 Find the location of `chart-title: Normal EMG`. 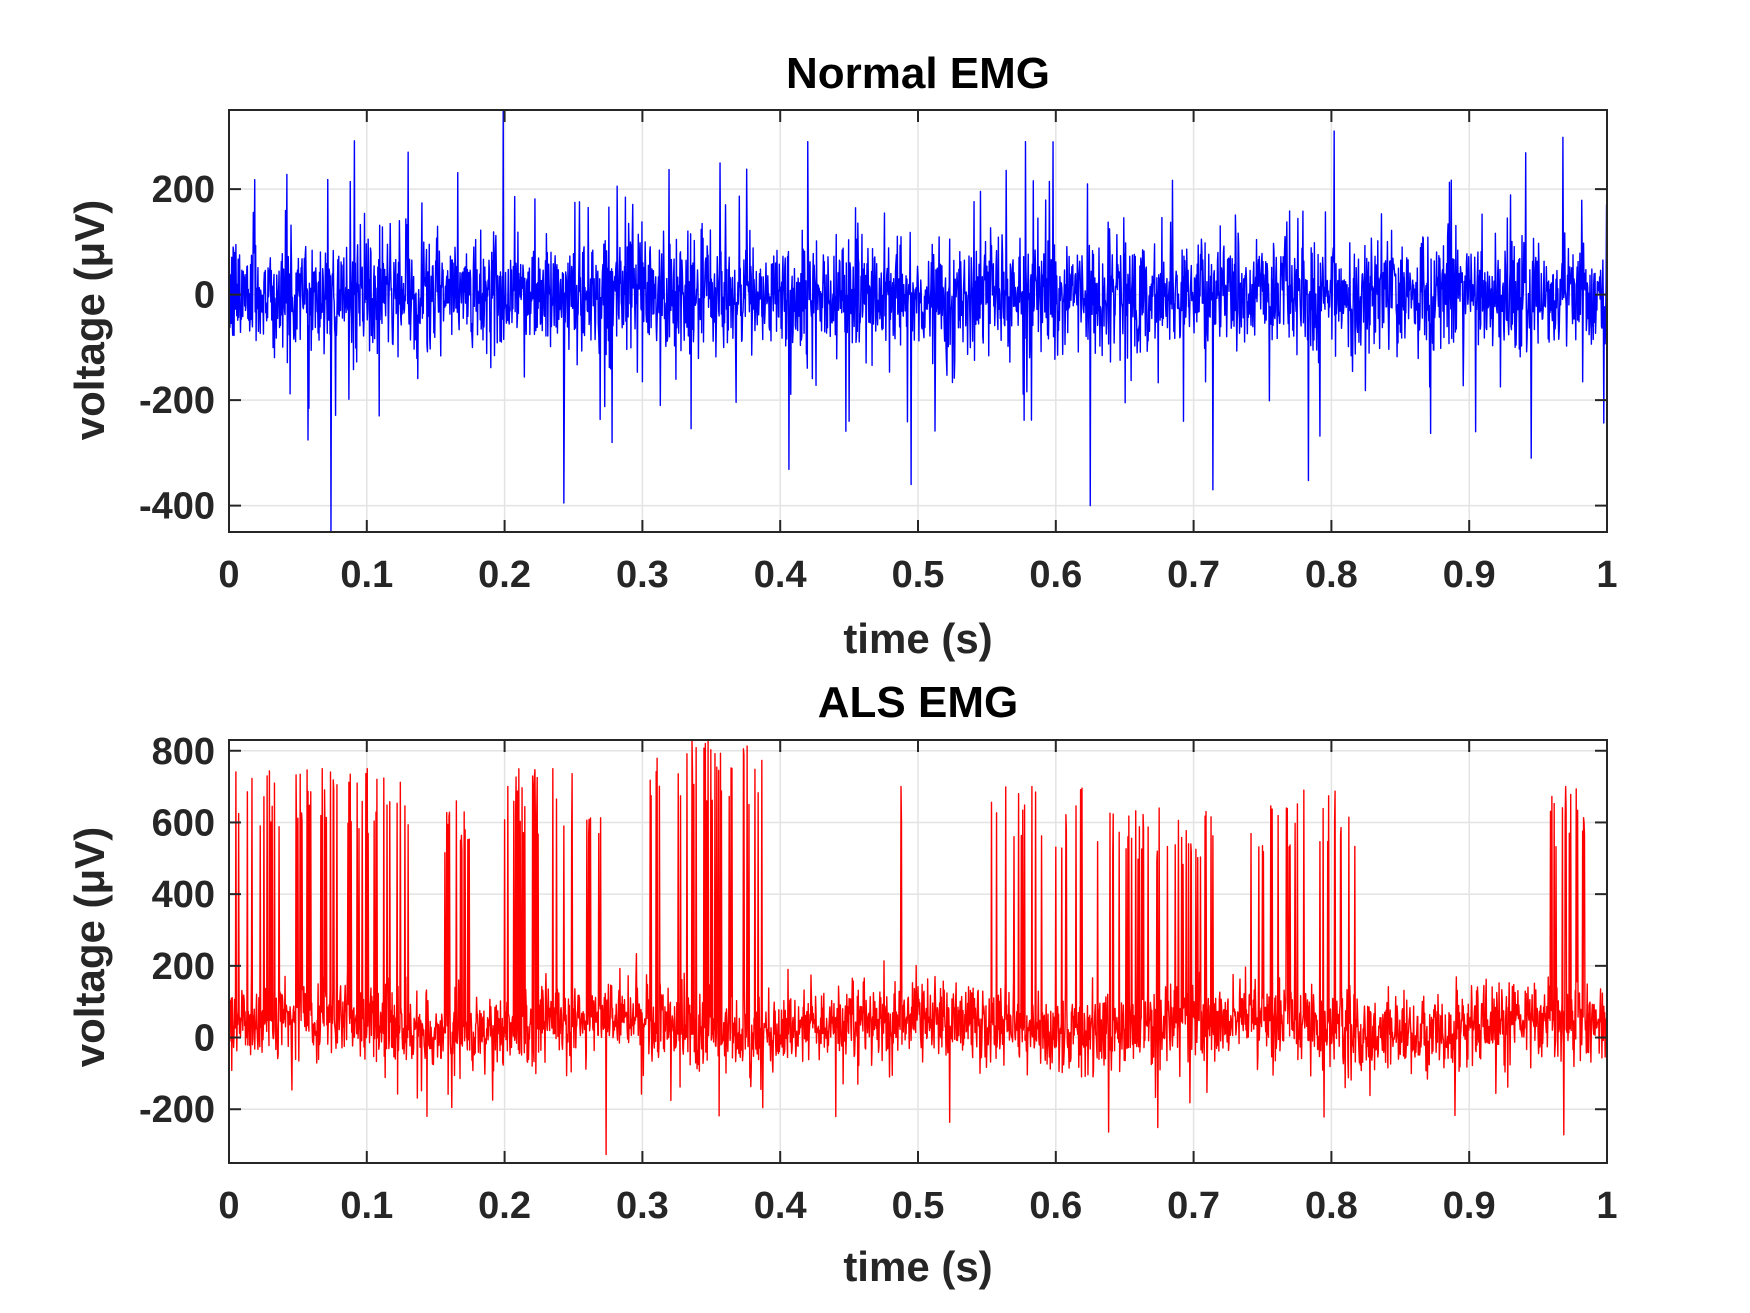

chart-title: Normal EMG is located at coordinates (918, 73).